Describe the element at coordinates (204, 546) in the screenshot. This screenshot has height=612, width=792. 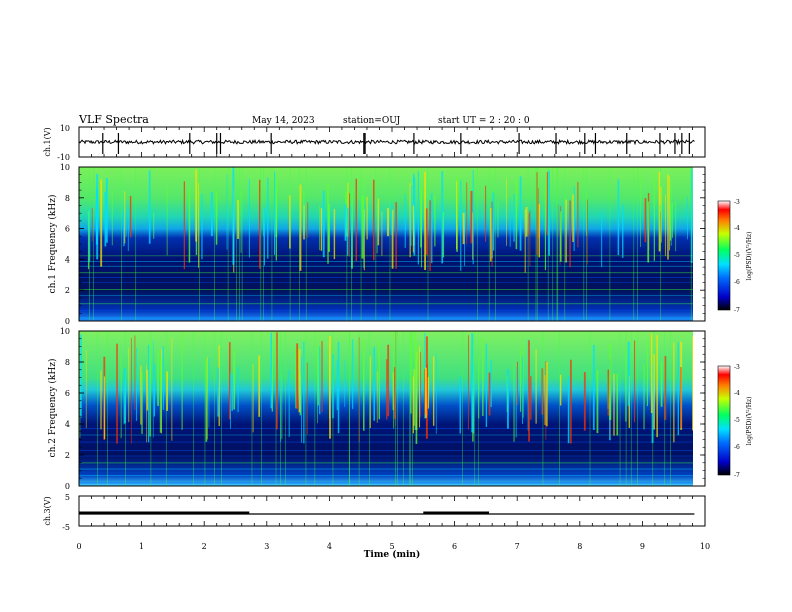
I see `x-tick-label: 2` at that location.